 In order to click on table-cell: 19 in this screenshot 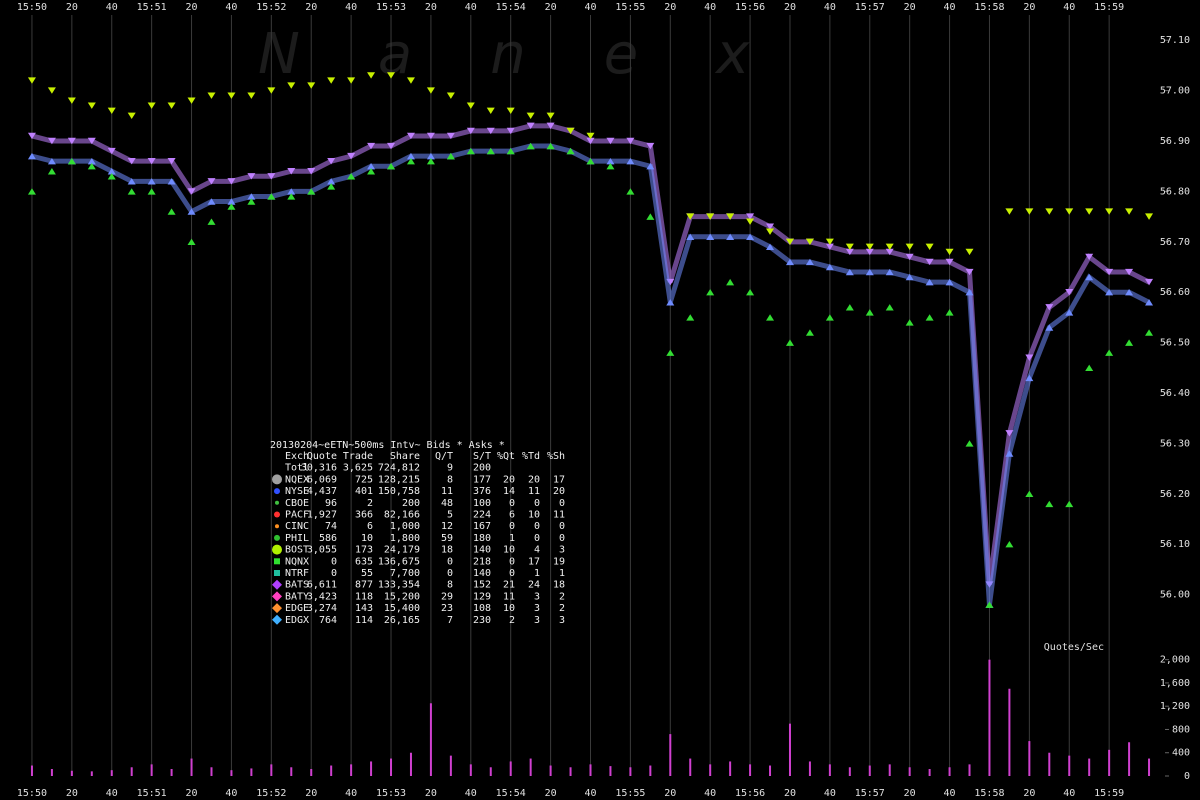, I will do `click(559, 561)`.